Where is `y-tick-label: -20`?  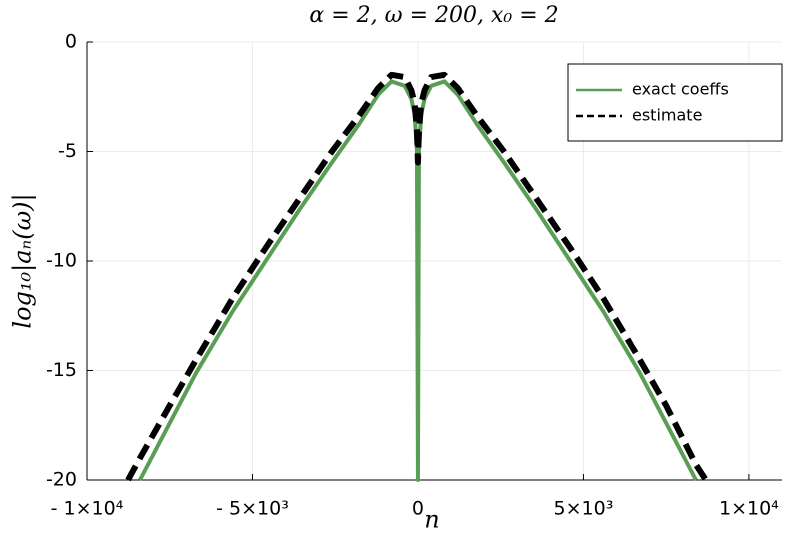
y-tick-label: -20 is located at coordinates (61, 480).